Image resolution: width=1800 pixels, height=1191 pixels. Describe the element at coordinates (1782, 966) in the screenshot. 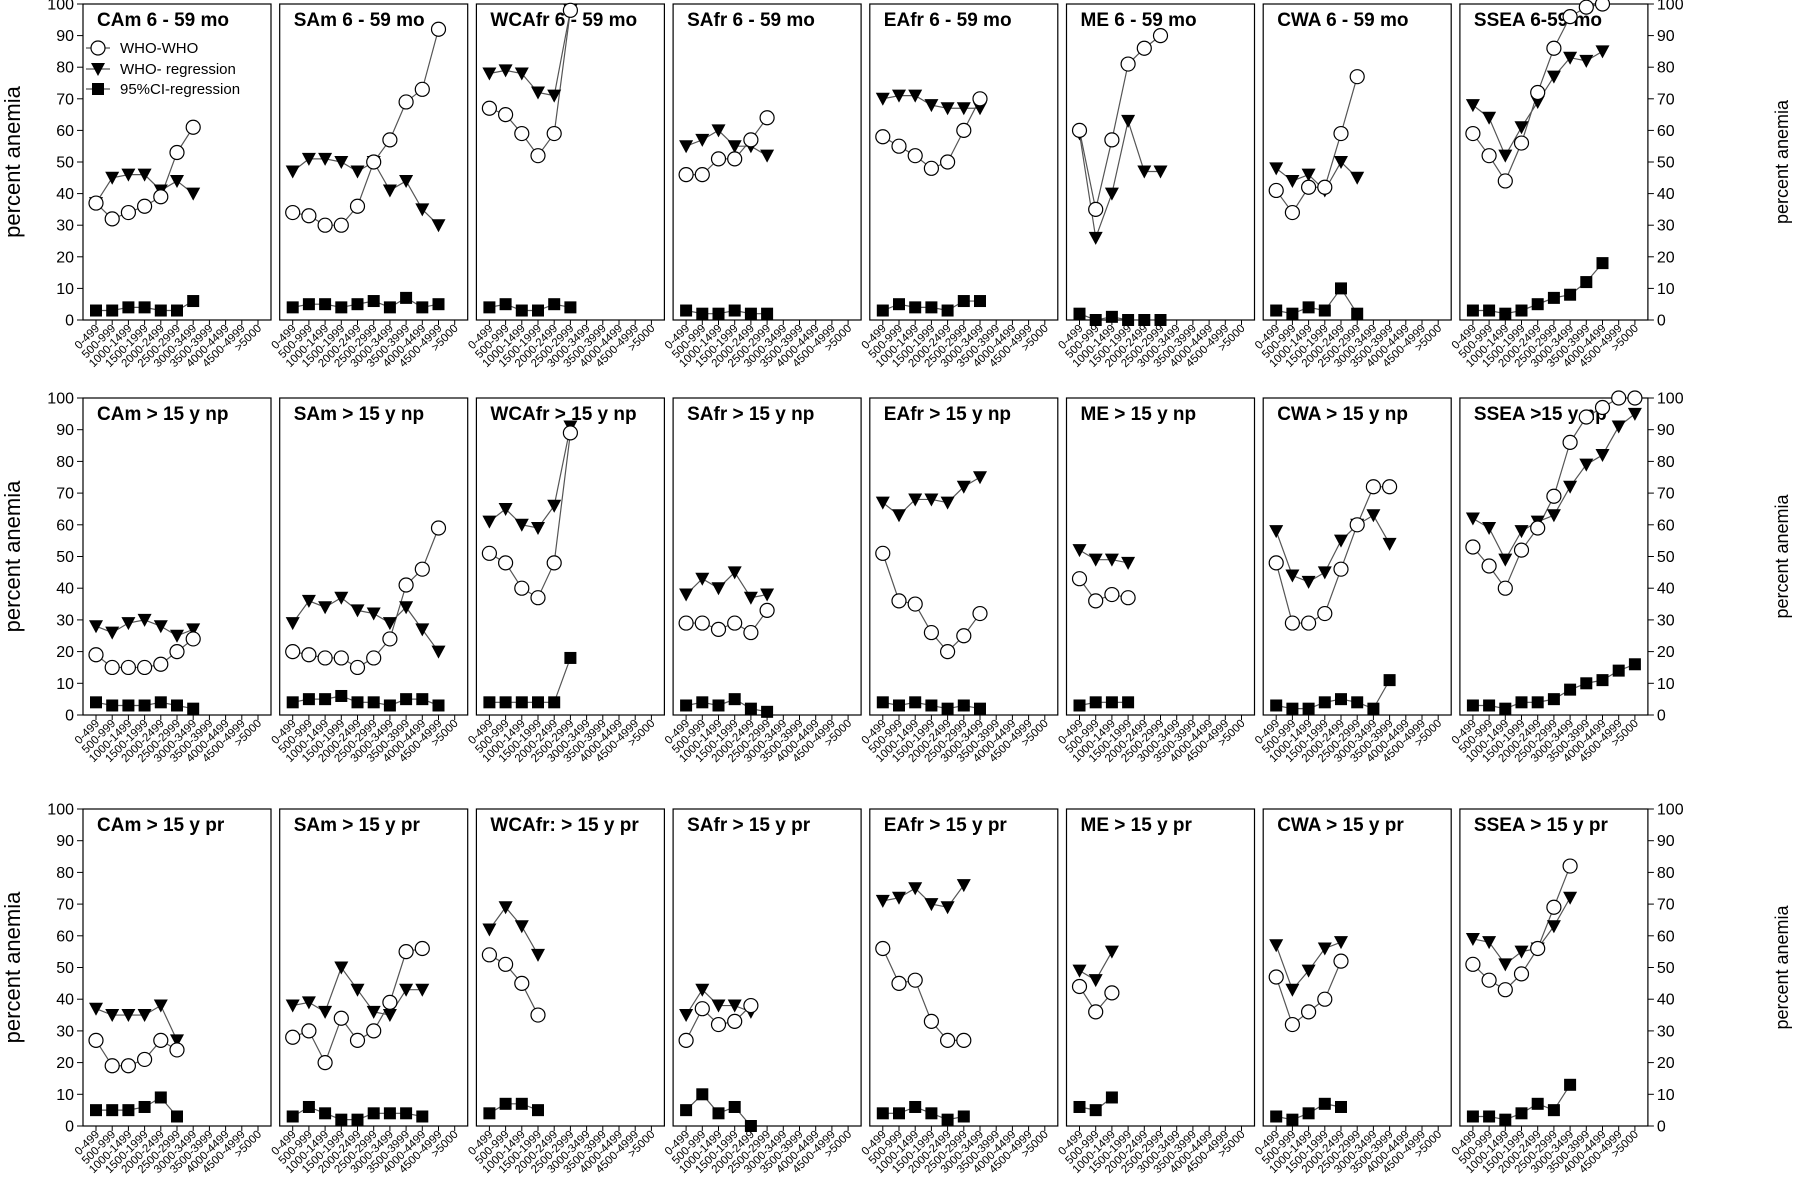

I see `y-axis-title-right: percent anemia` at that location.